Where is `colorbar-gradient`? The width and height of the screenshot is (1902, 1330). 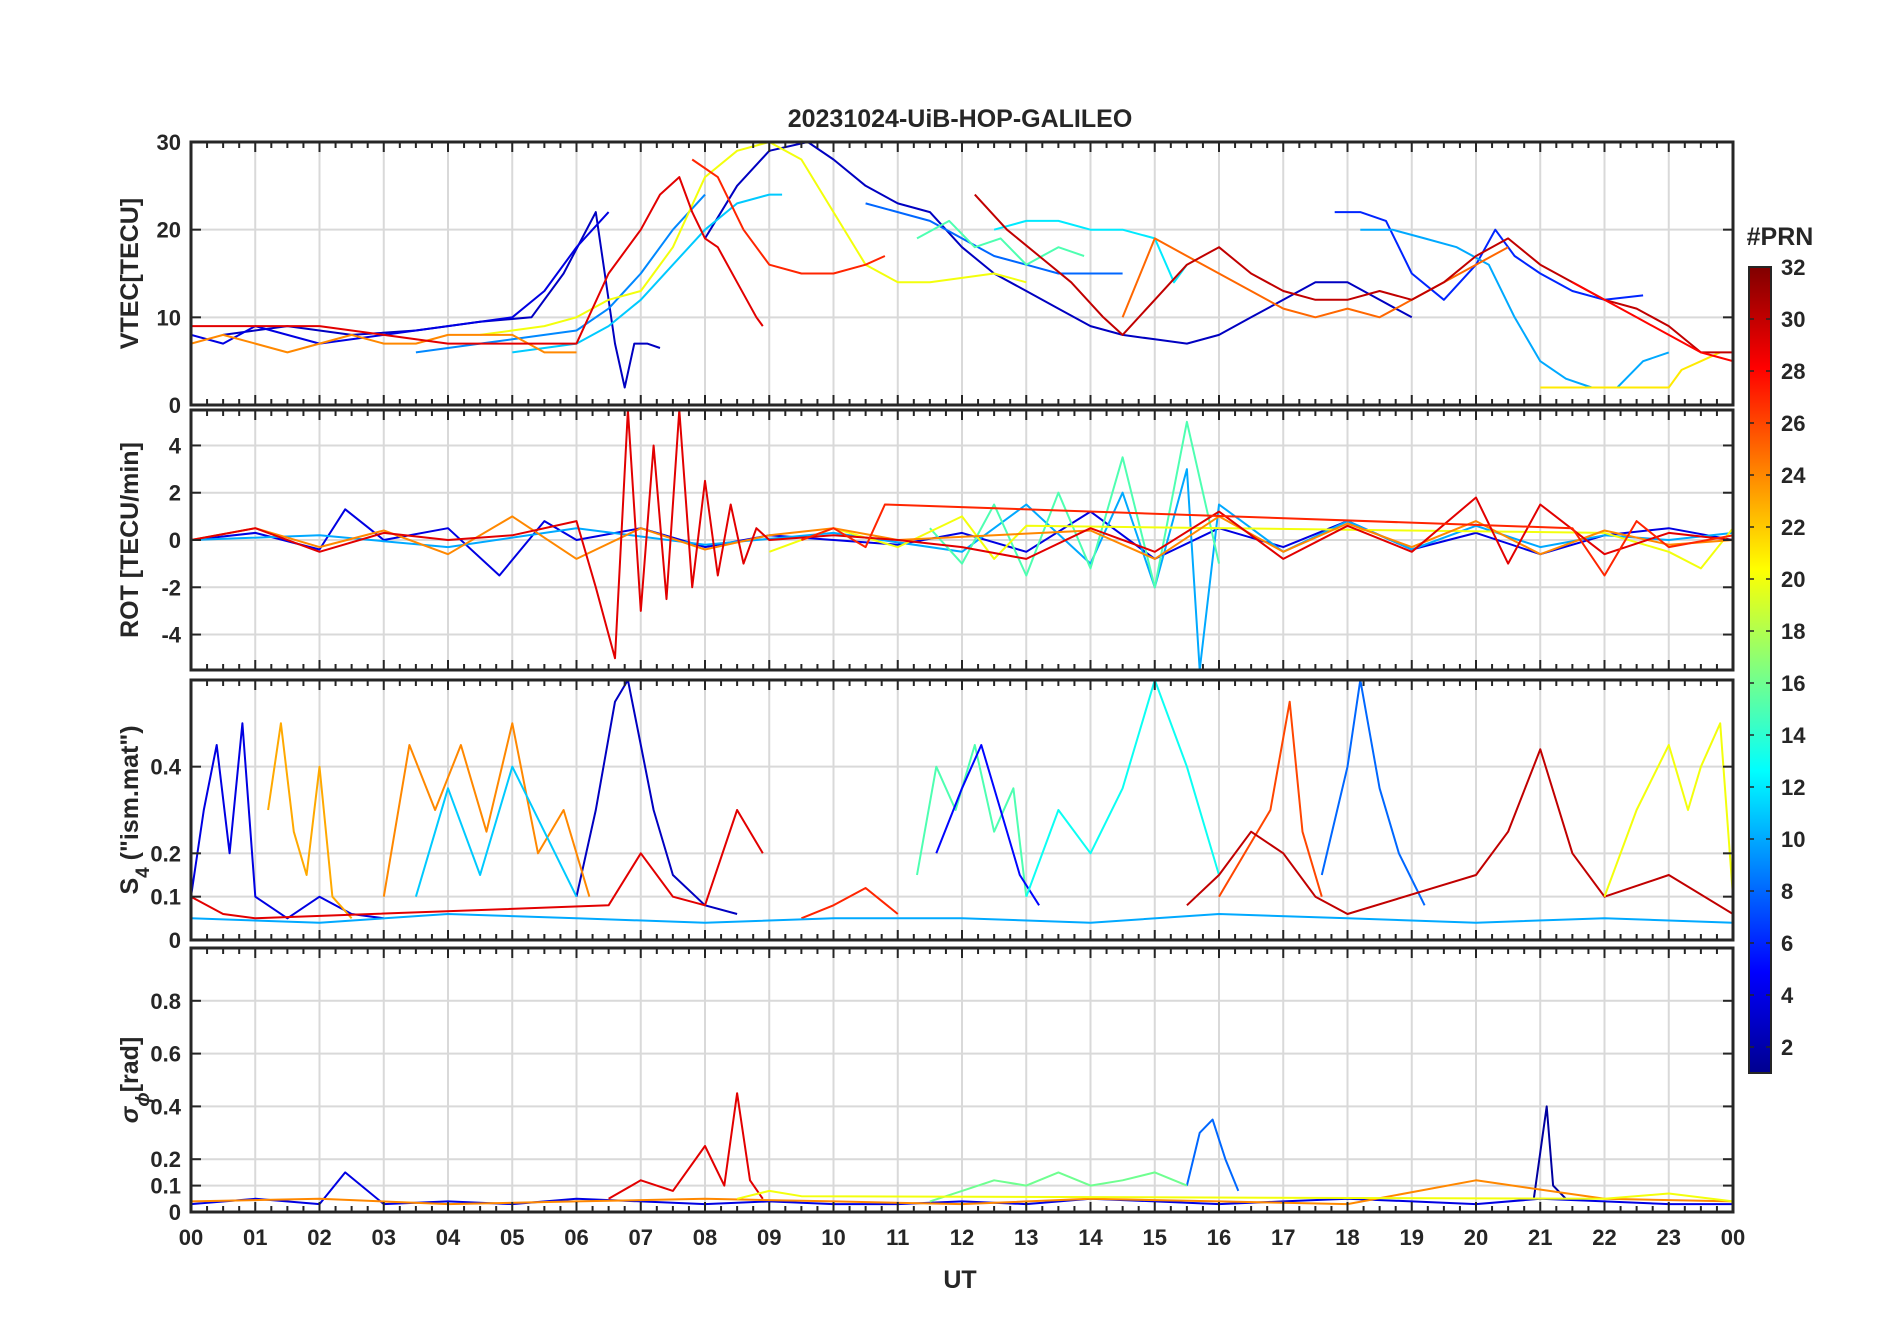
colorbar-gradient is located at coordinates (1760, 670).